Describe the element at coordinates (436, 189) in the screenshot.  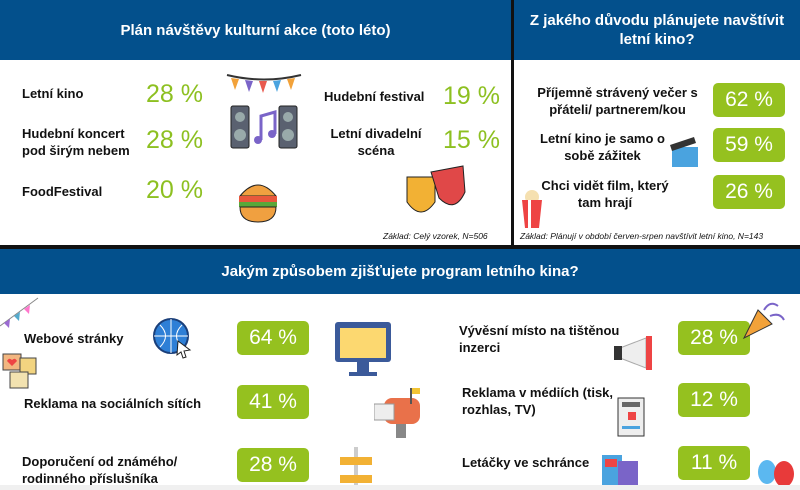
I see `theater-masks-icon` at that location.